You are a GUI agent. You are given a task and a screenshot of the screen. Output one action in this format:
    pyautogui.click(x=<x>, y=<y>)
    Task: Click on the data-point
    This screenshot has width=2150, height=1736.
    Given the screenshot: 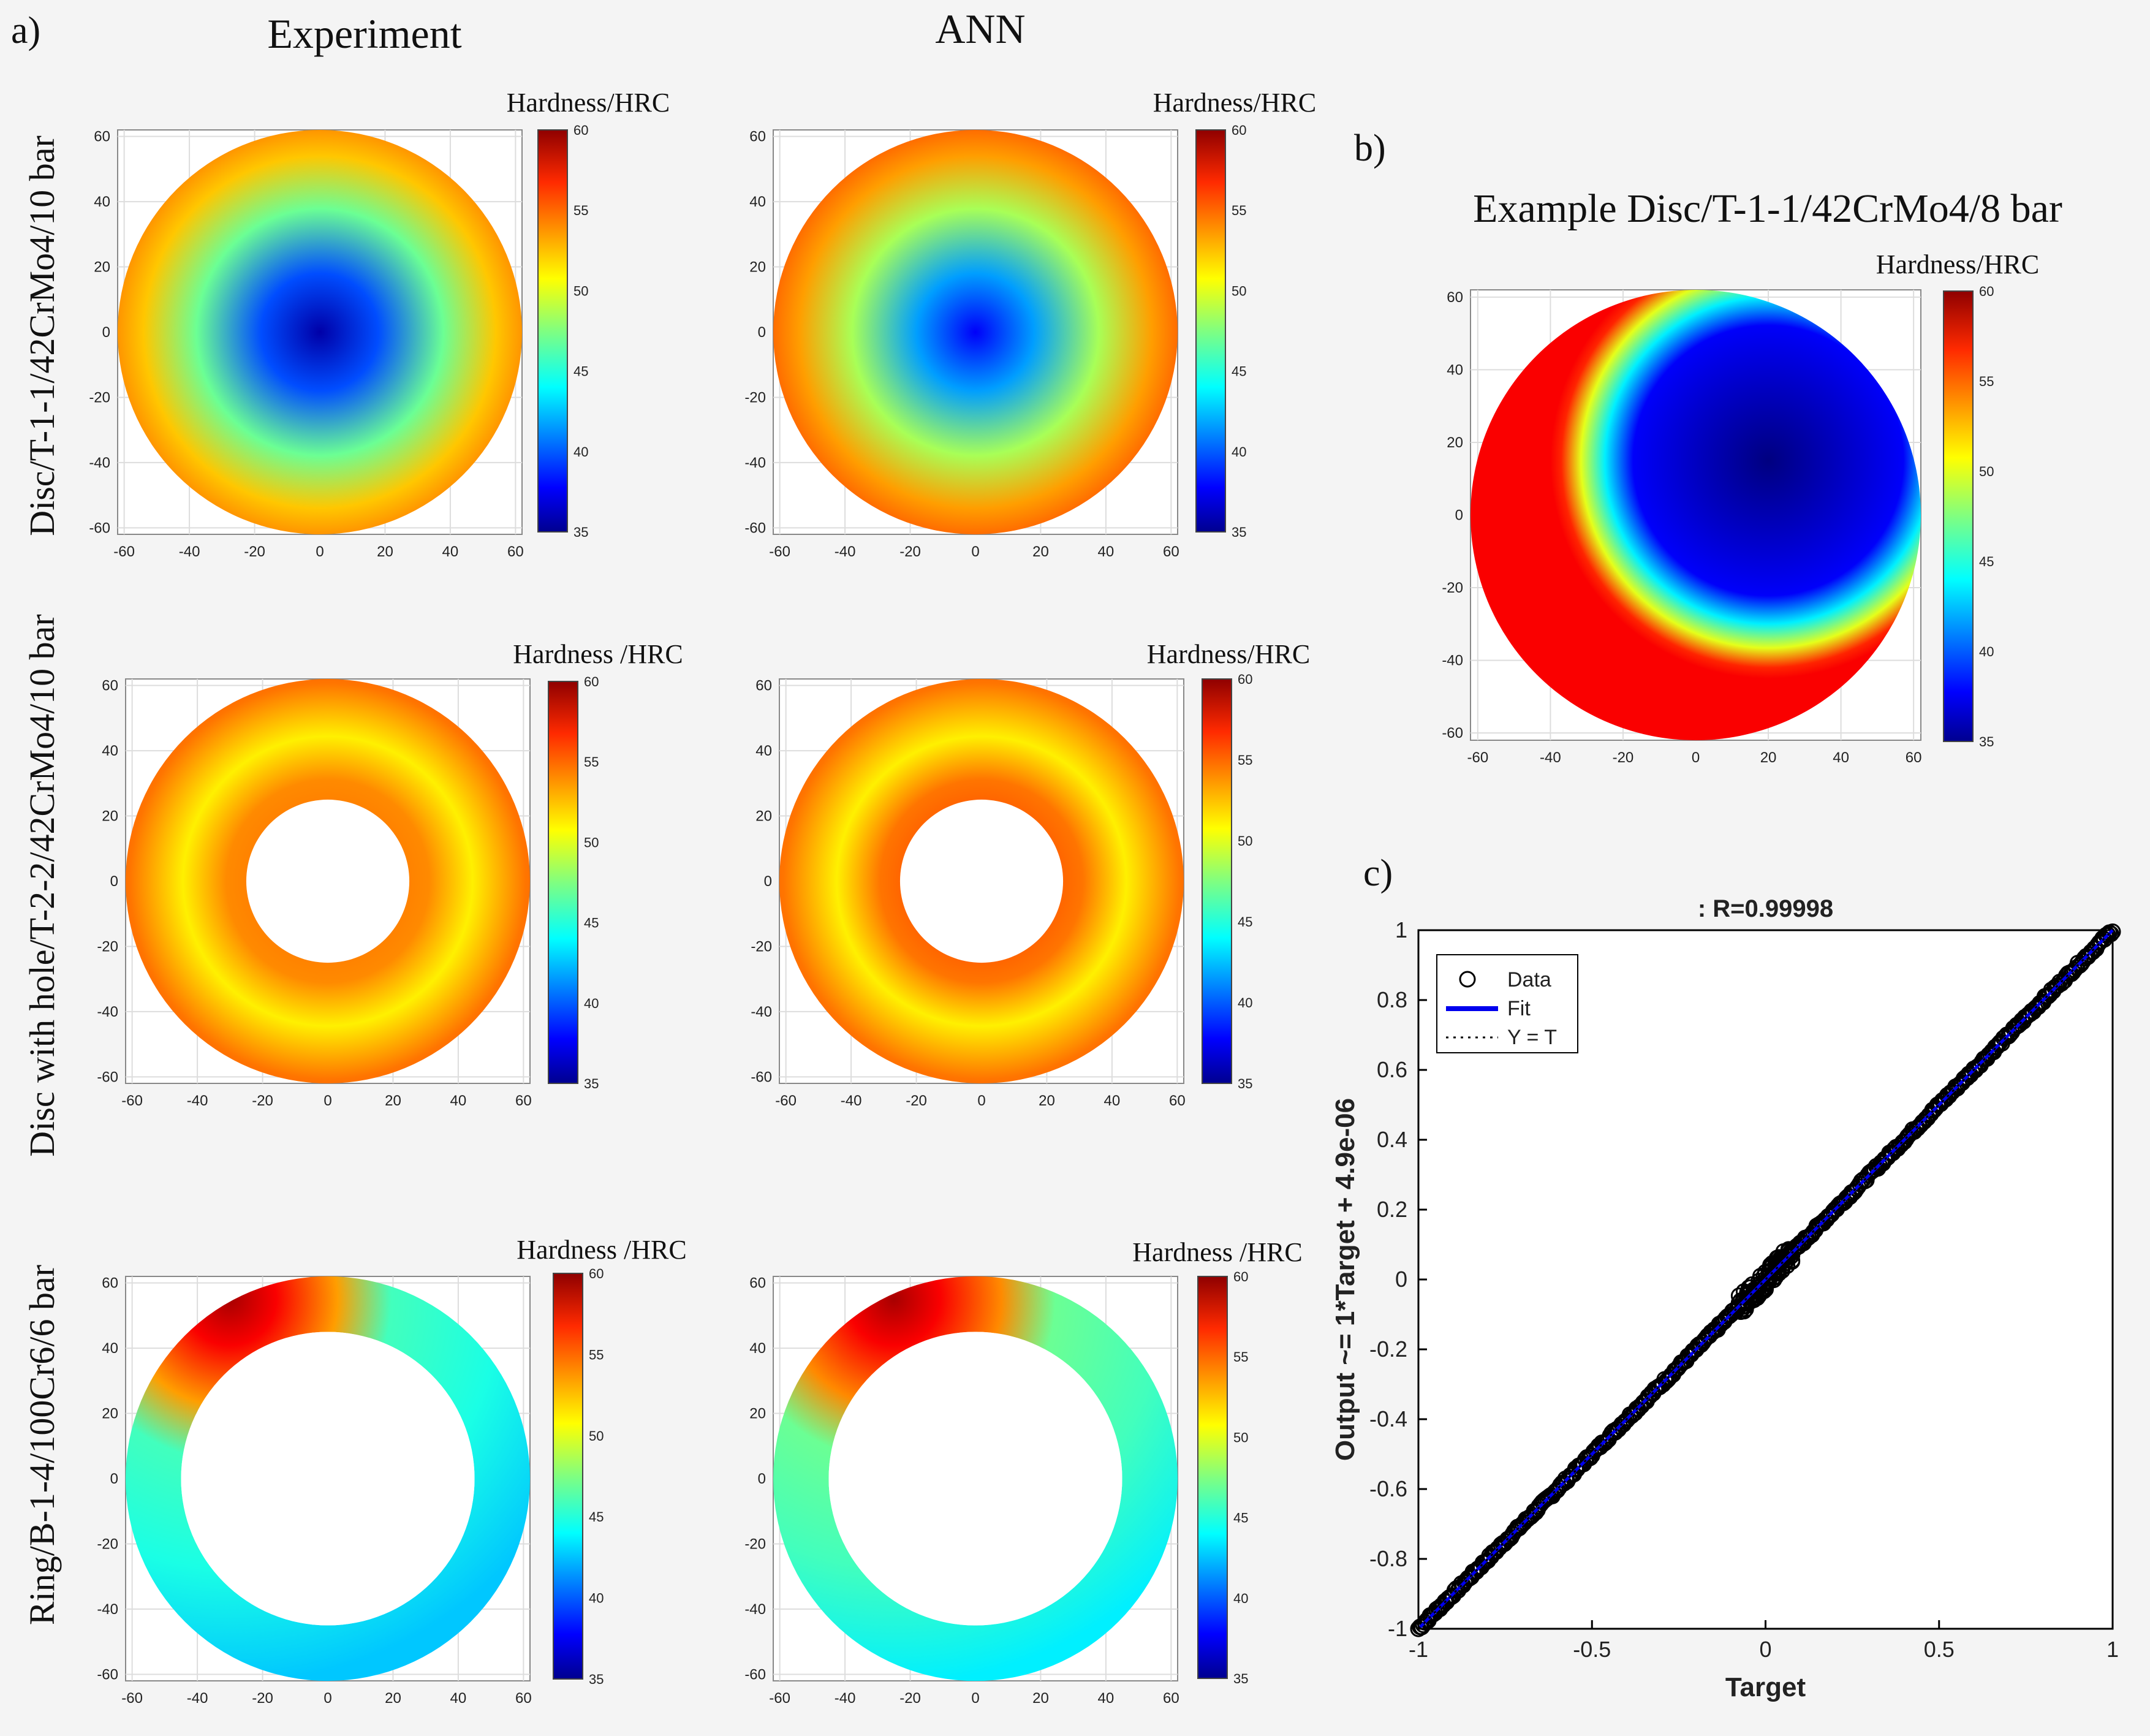 What is the action you would take?
    pyautogui.click(x=2111, y=933)
    